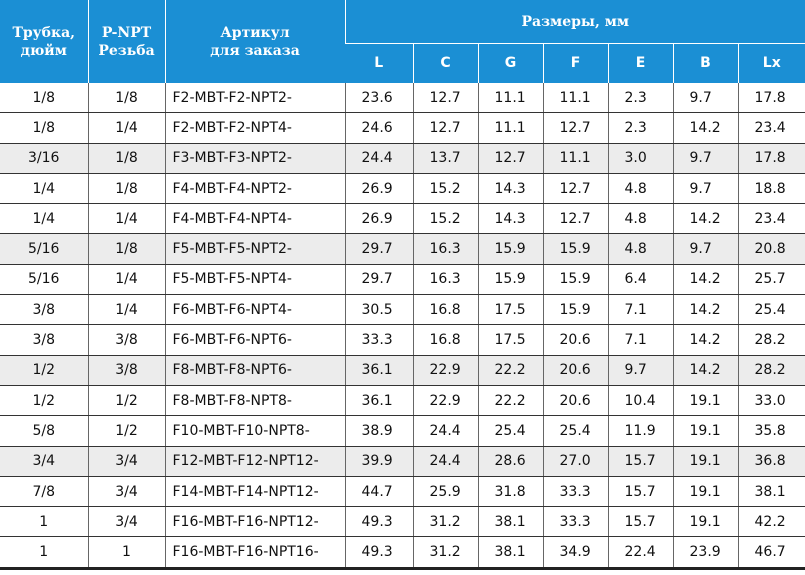 Image resolution: width=805 pixels, height=575 pixels. I want to click on table-cell: 6.4, so click(640, 280).